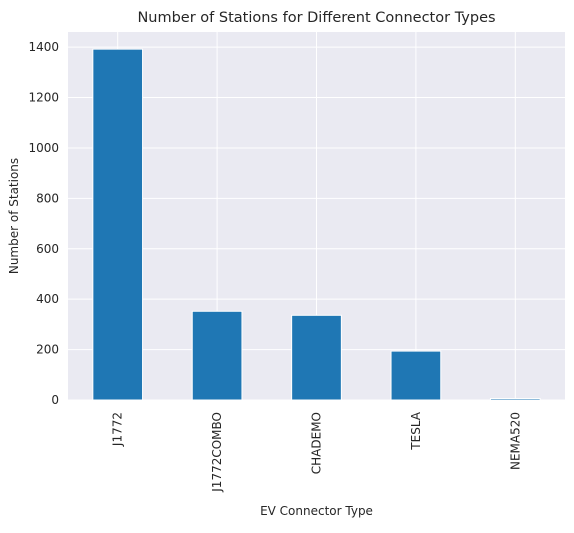 The height and width of the screenshot is (533, 574). What do you see at coordinates (217, 452) in the screenshot?
I see `x-tick-label: J1772COMBO` at bounding box center [217, 452].